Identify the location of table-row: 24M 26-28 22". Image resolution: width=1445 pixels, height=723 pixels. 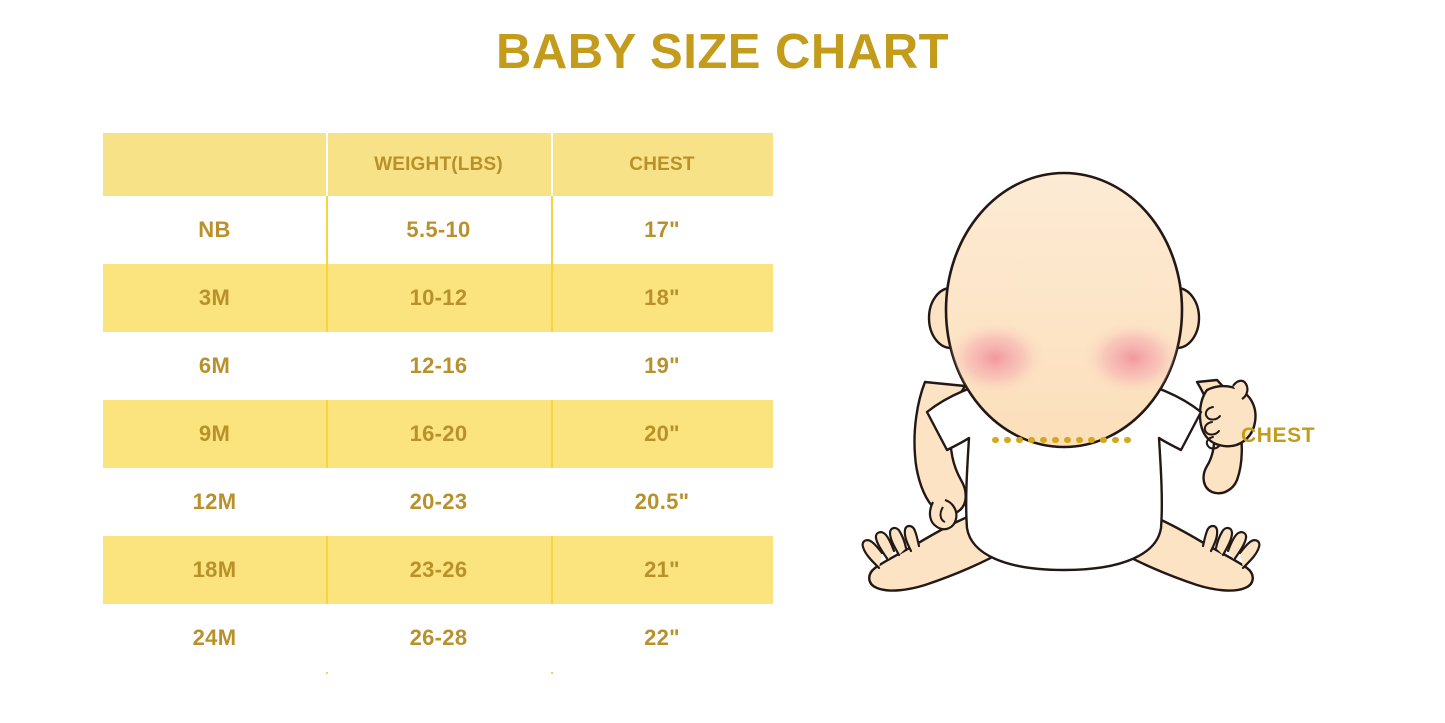
(438, 638).